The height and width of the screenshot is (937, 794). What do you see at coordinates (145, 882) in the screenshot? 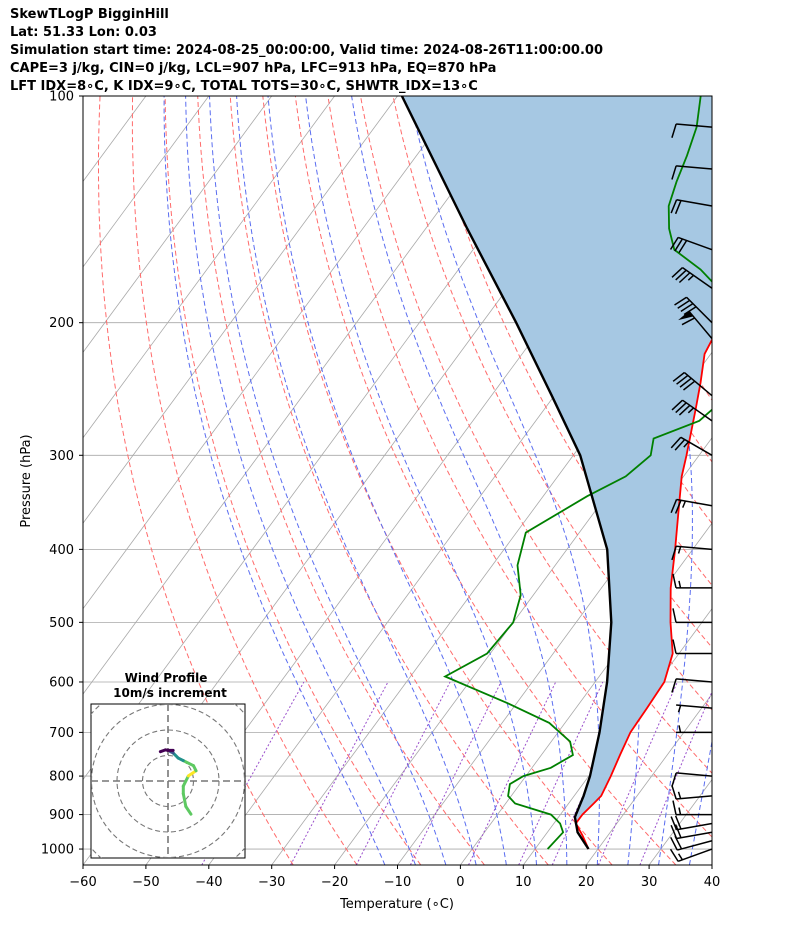
I see `x-tick-label: −50` at bounding box center [145, 882].